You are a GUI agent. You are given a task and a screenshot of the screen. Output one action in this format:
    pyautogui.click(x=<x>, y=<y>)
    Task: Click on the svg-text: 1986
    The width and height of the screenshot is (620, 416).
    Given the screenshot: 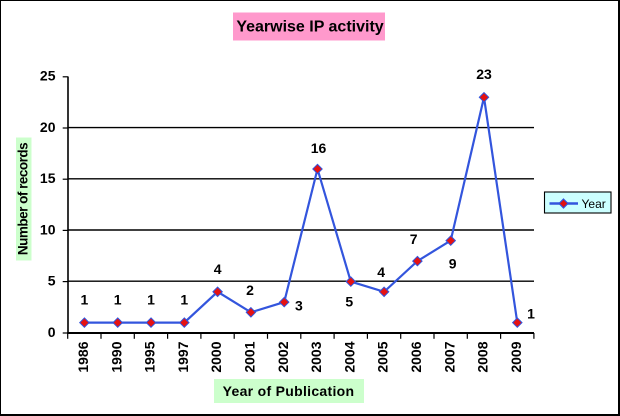 What is the action you would take?
    pyautogui.click(x=83, y=356)
    